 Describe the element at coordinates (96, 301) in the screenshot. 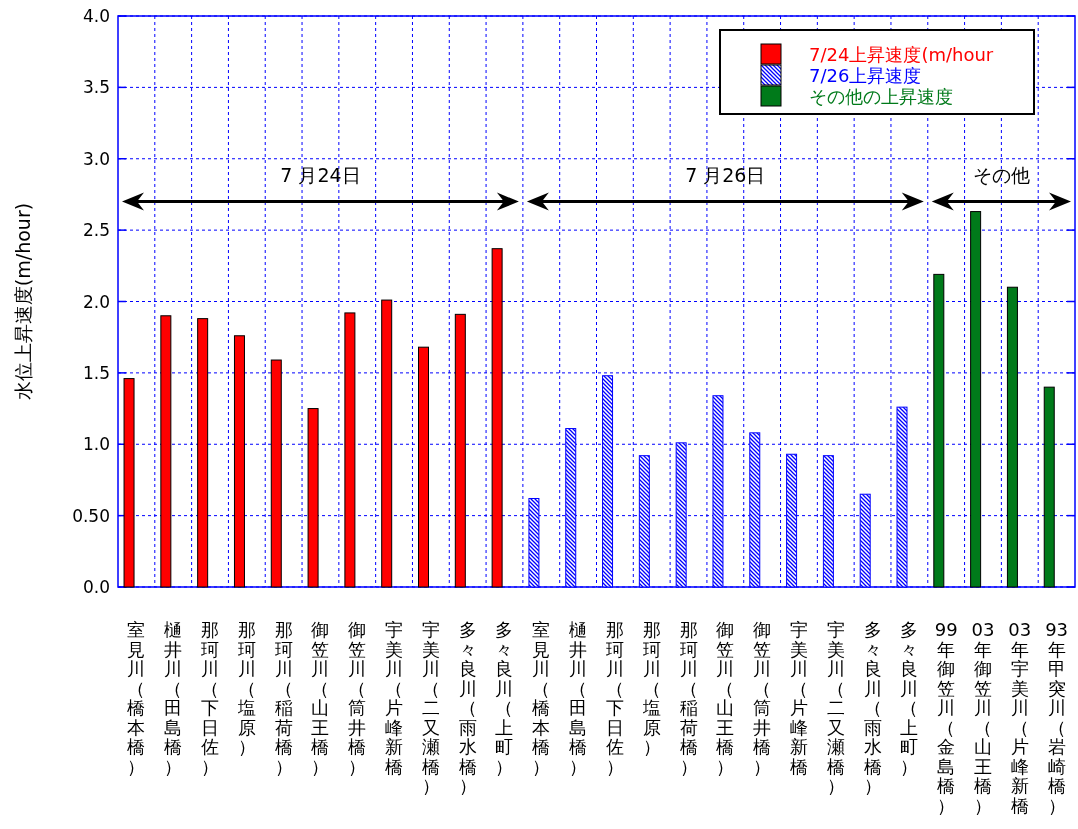

I see `y-tick-label: 2.0` at that location.